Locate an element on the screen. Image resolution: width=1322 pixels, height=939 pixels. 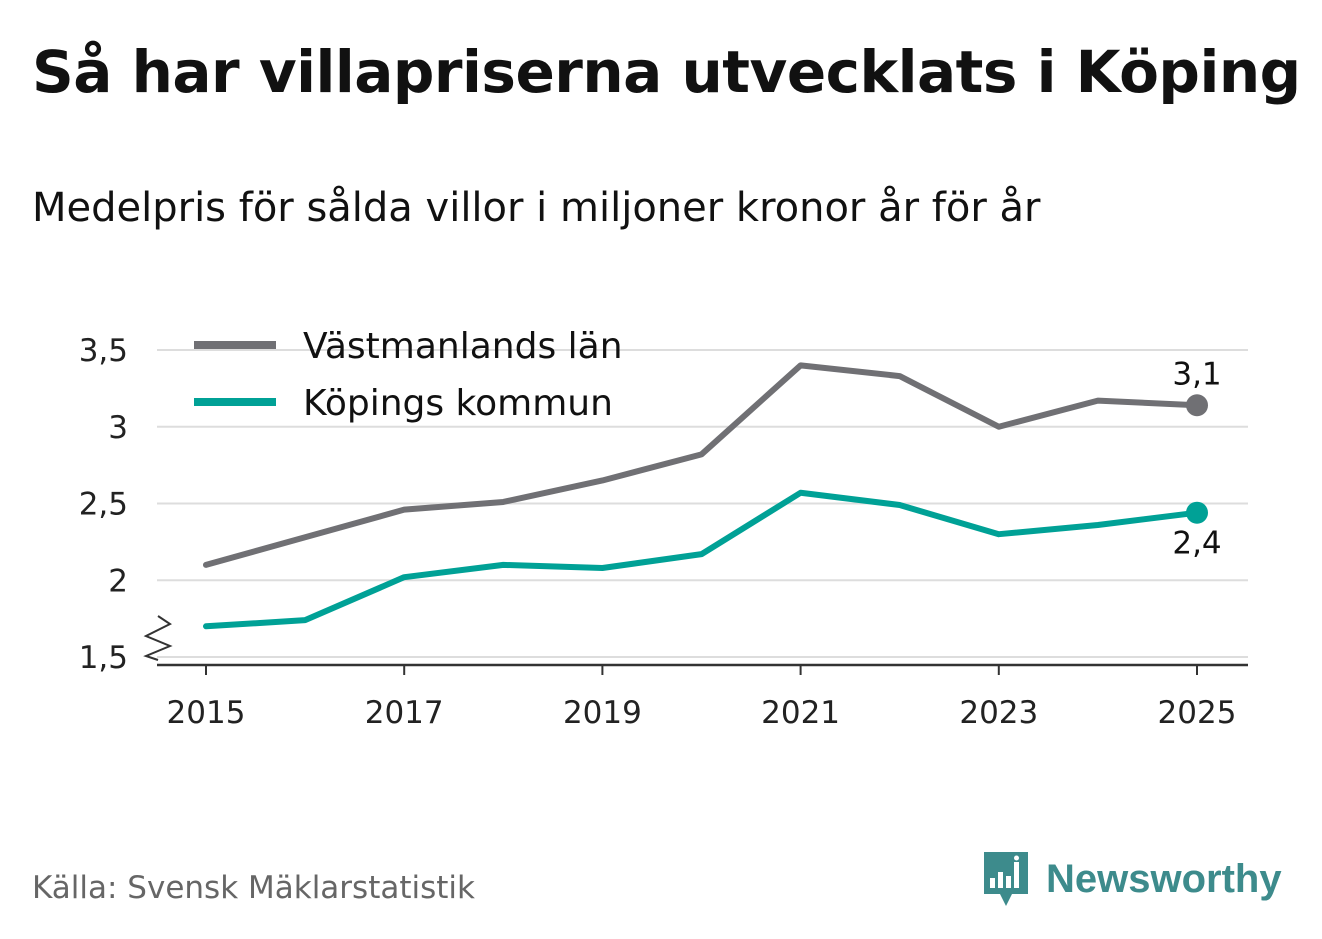
x-tick-label: 2023 is located at coordinates (998, 713).